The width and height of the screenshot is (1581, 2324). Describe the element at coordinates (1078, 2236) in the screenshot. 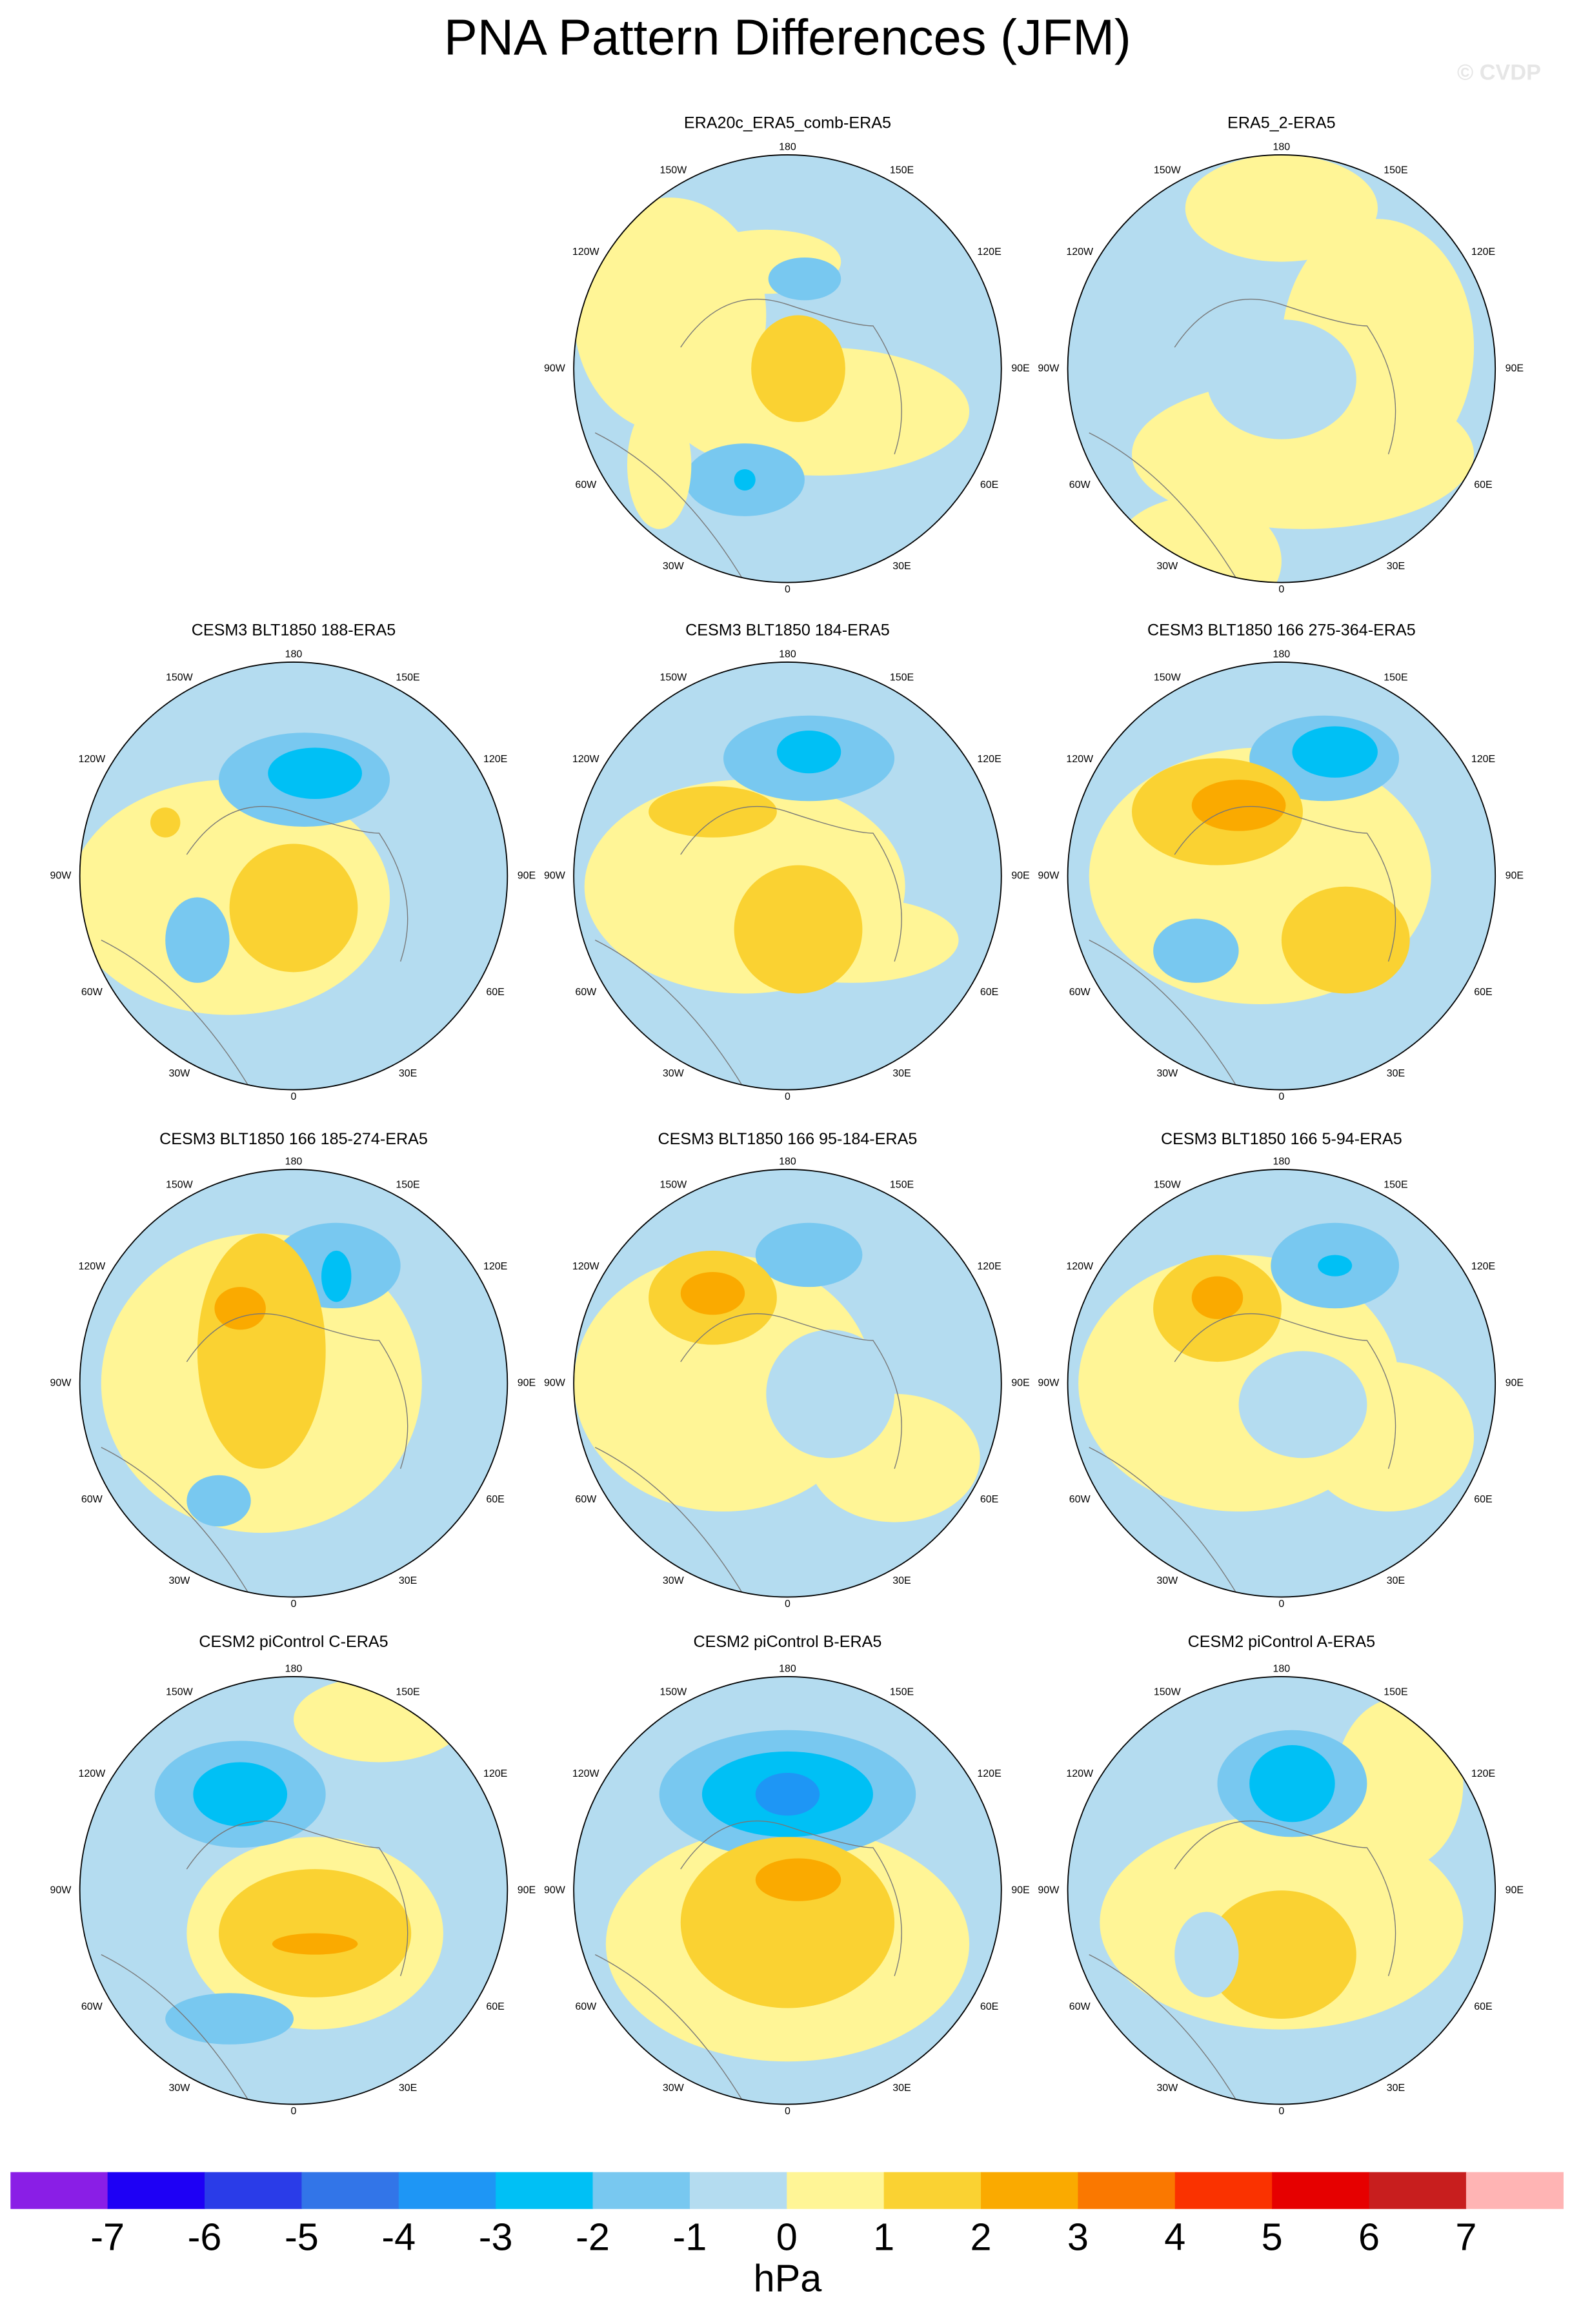

I see `colorbar-label: 3` at that location.